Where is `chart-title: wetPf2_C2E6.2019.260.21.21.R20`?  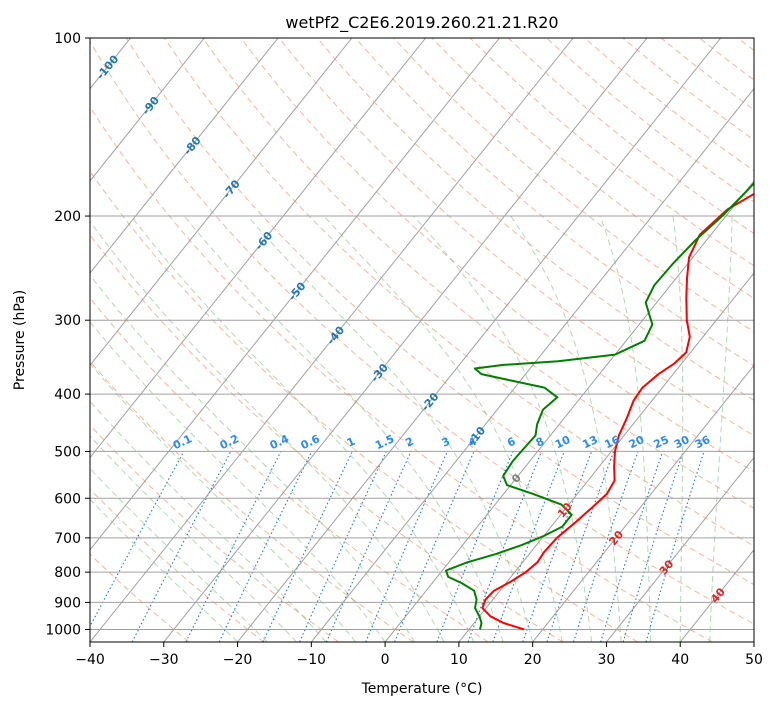 chart-title: wetPf2_C2E6.2019.260.21.21.R20 is located at coordinates (421, 23).